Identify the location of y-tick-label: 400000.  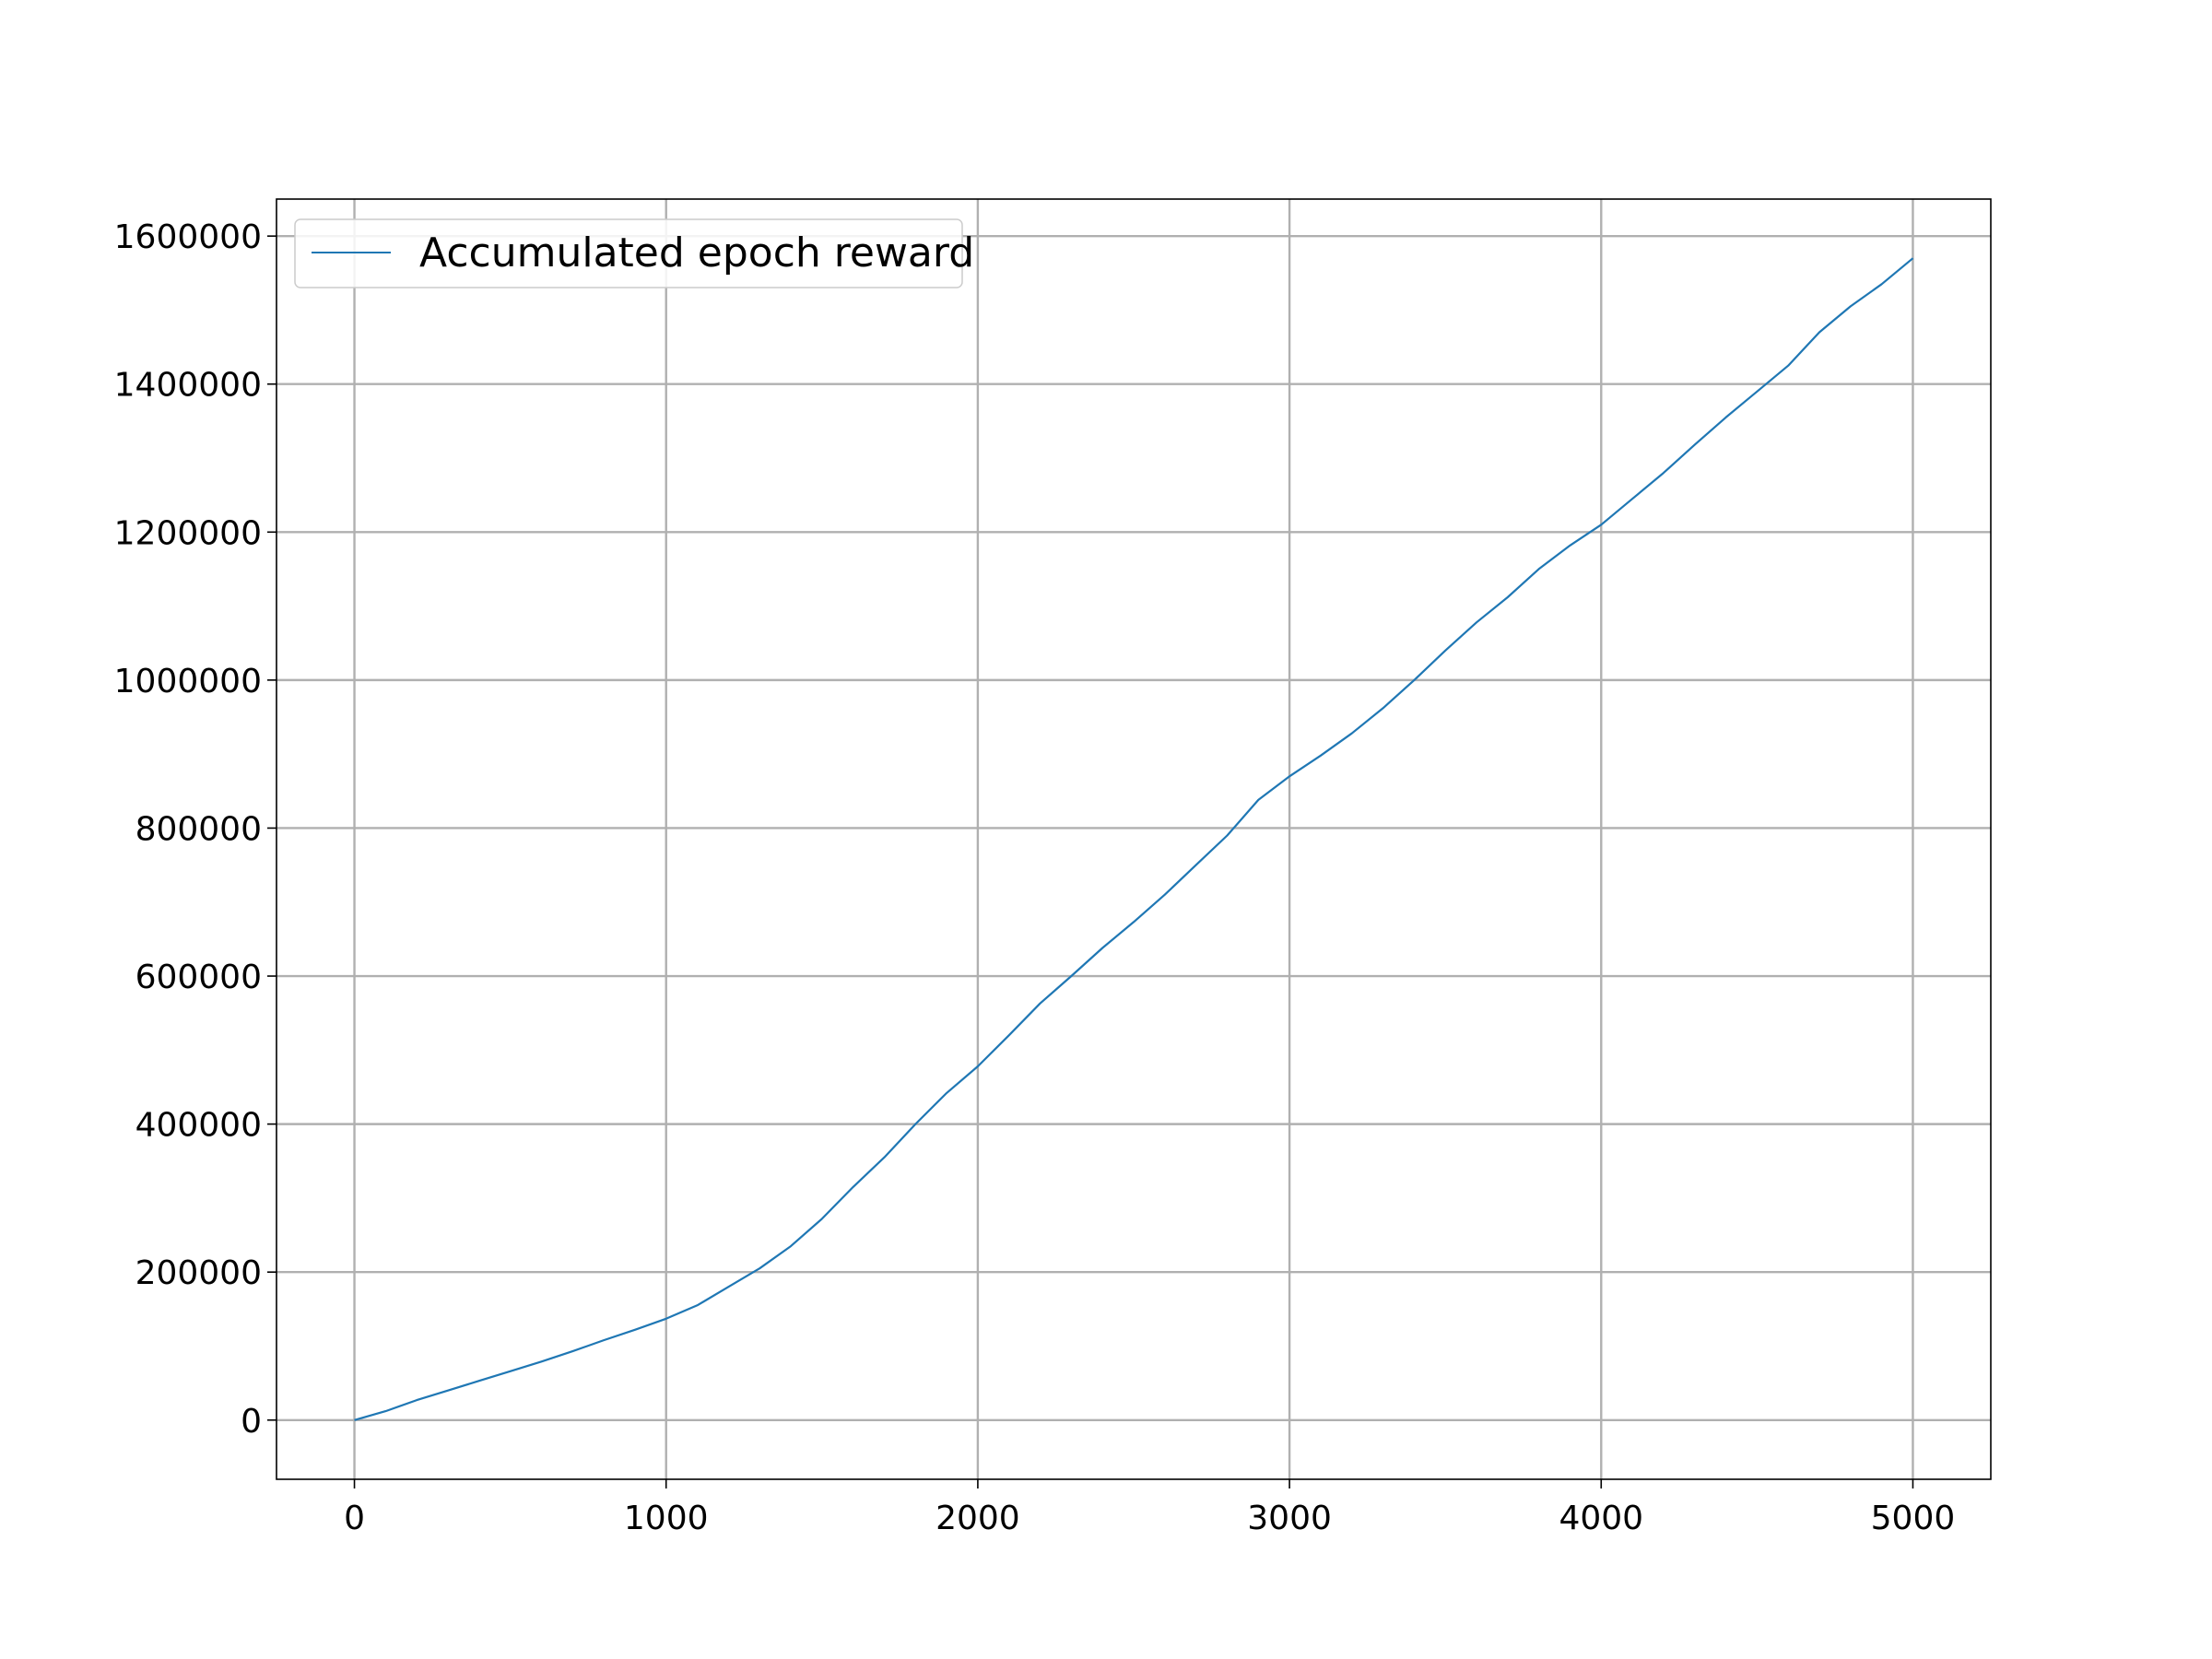
(198, 1126).